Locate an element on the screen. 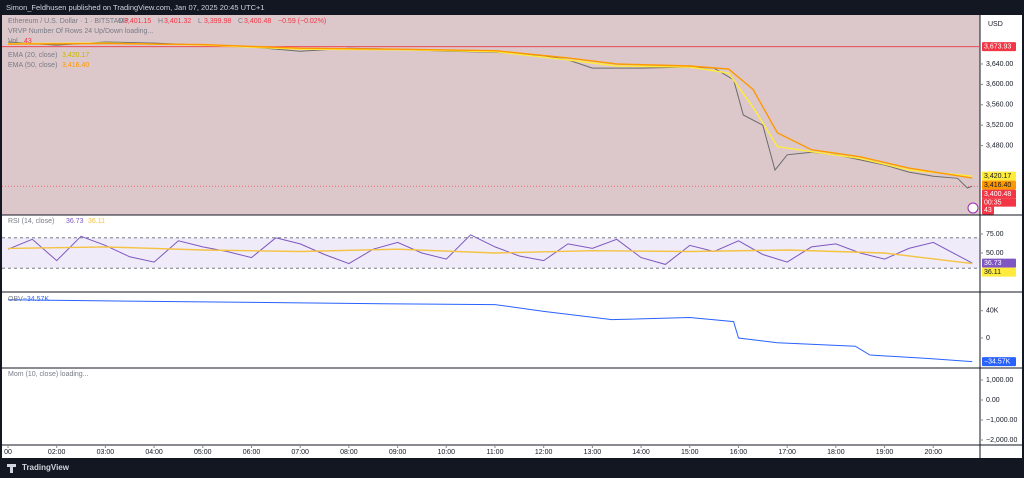 This screenshot has height=478, width=1024. legend-entry: EMA (50, close) is located at coordinates (32, 65).